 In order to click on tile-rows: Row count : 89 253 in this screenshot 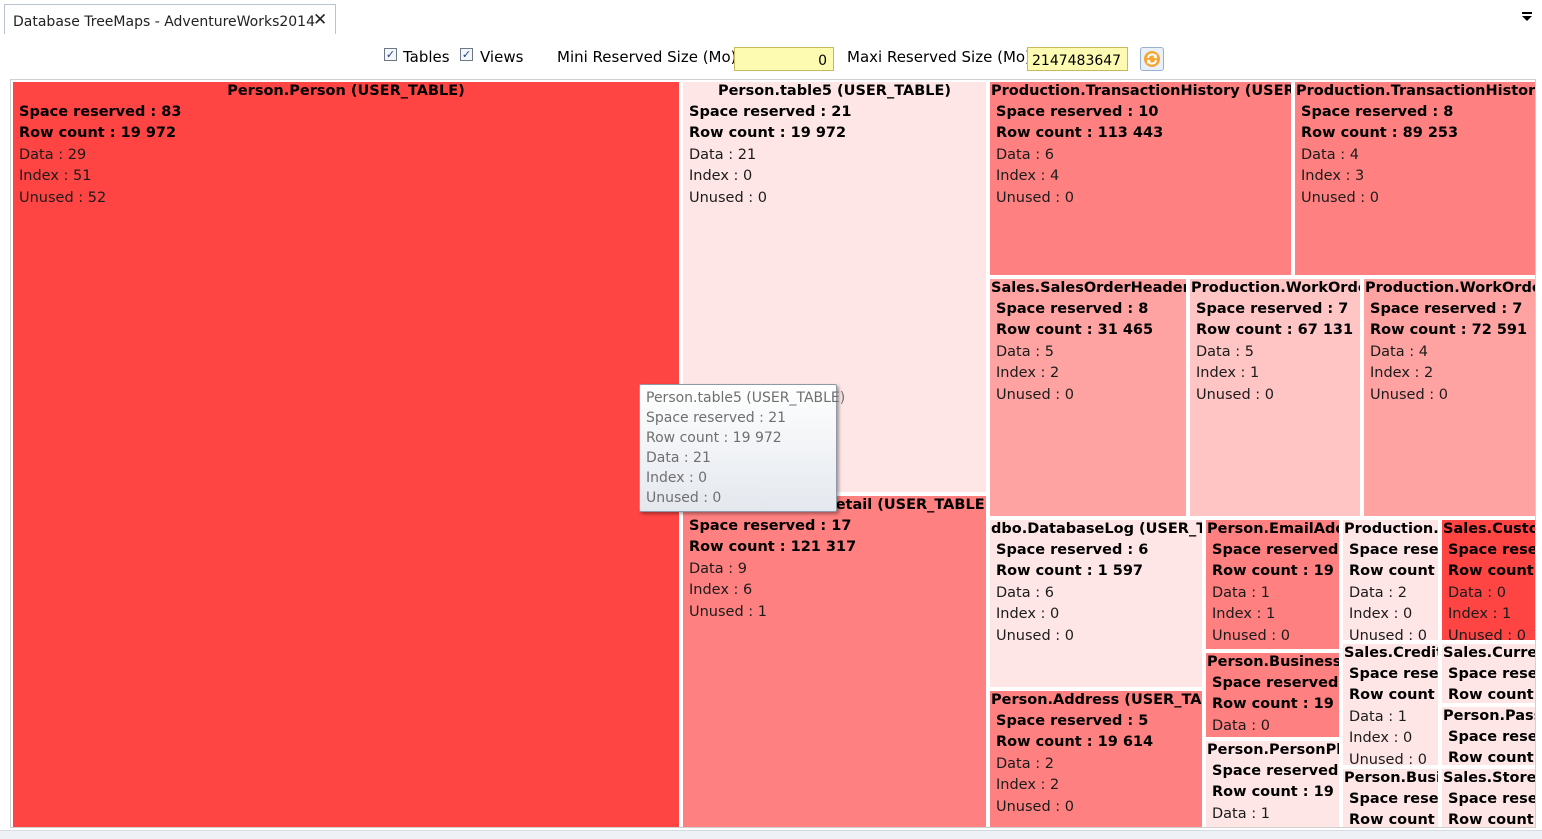, I will do `click(1380, 133)`.